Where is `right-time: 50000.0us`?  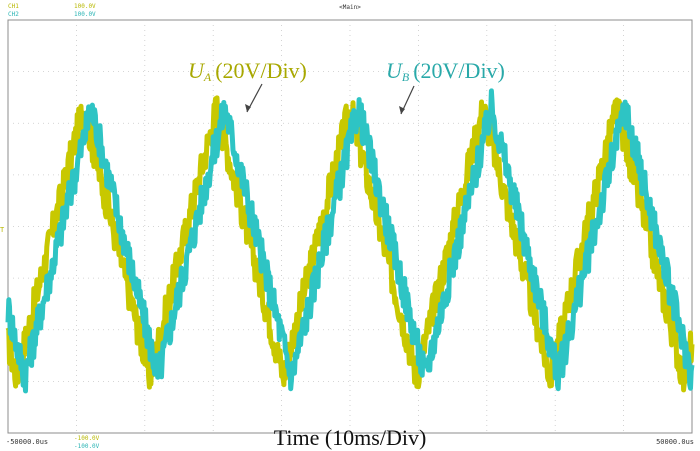
right-time: 50000.0us is located at coordinates (675, 442).